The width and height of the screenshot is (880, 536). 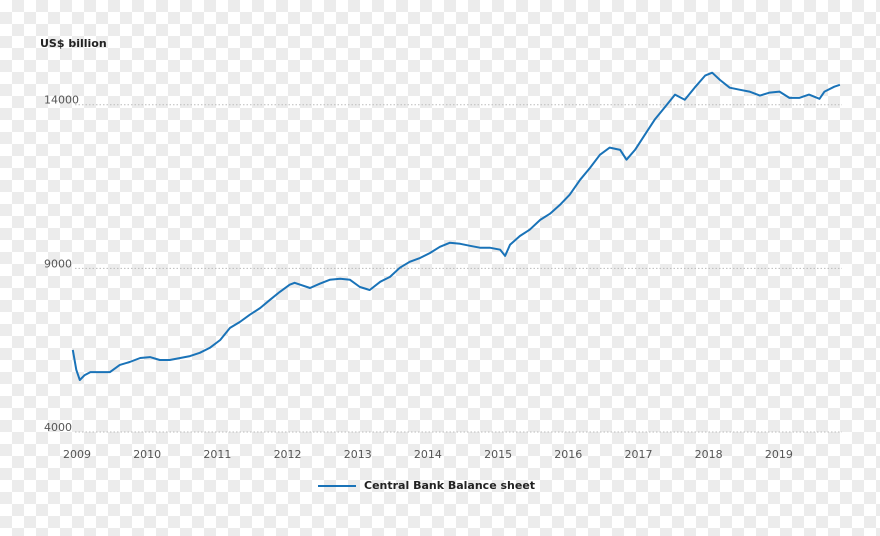 I want to click on x-tick-label: 2015, so click(x=498, y=454).